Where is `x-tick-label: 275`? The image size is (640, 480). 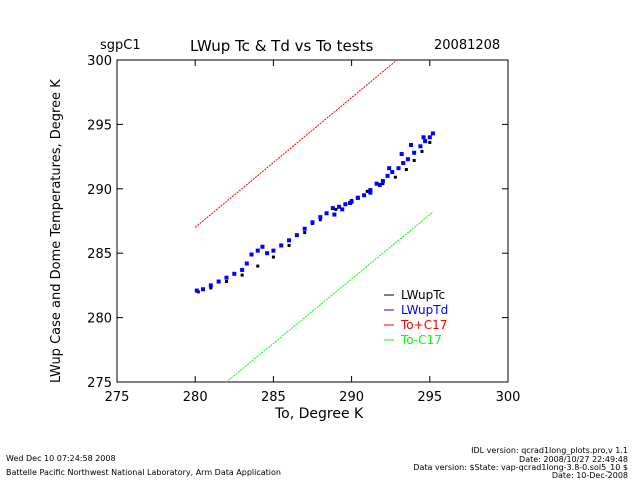 x-tick-label: 275 is located at coordinates (117, 397).